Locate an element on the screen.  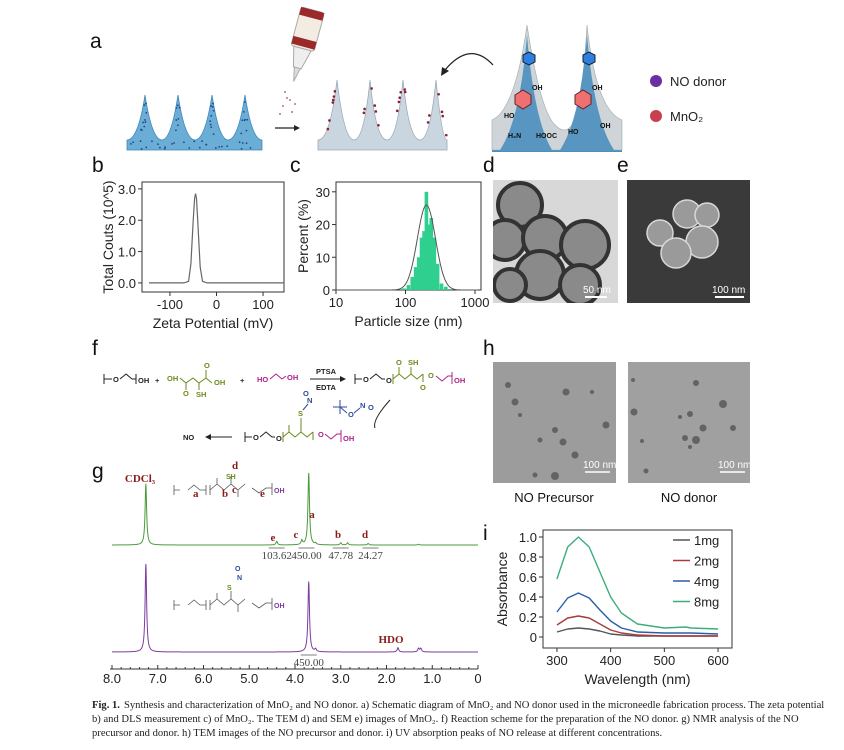
panel-a-schematic: OH OH HO HOOC H₂N HO OH NO donor MnO₂ is located at coordinates (426, 79).